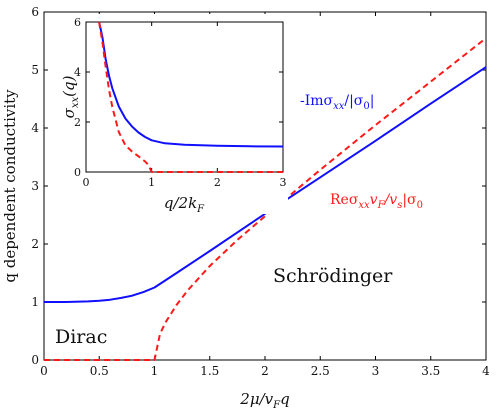  I want to click on main-y-axis-label: q dependent conductivity, so click(10, 186).